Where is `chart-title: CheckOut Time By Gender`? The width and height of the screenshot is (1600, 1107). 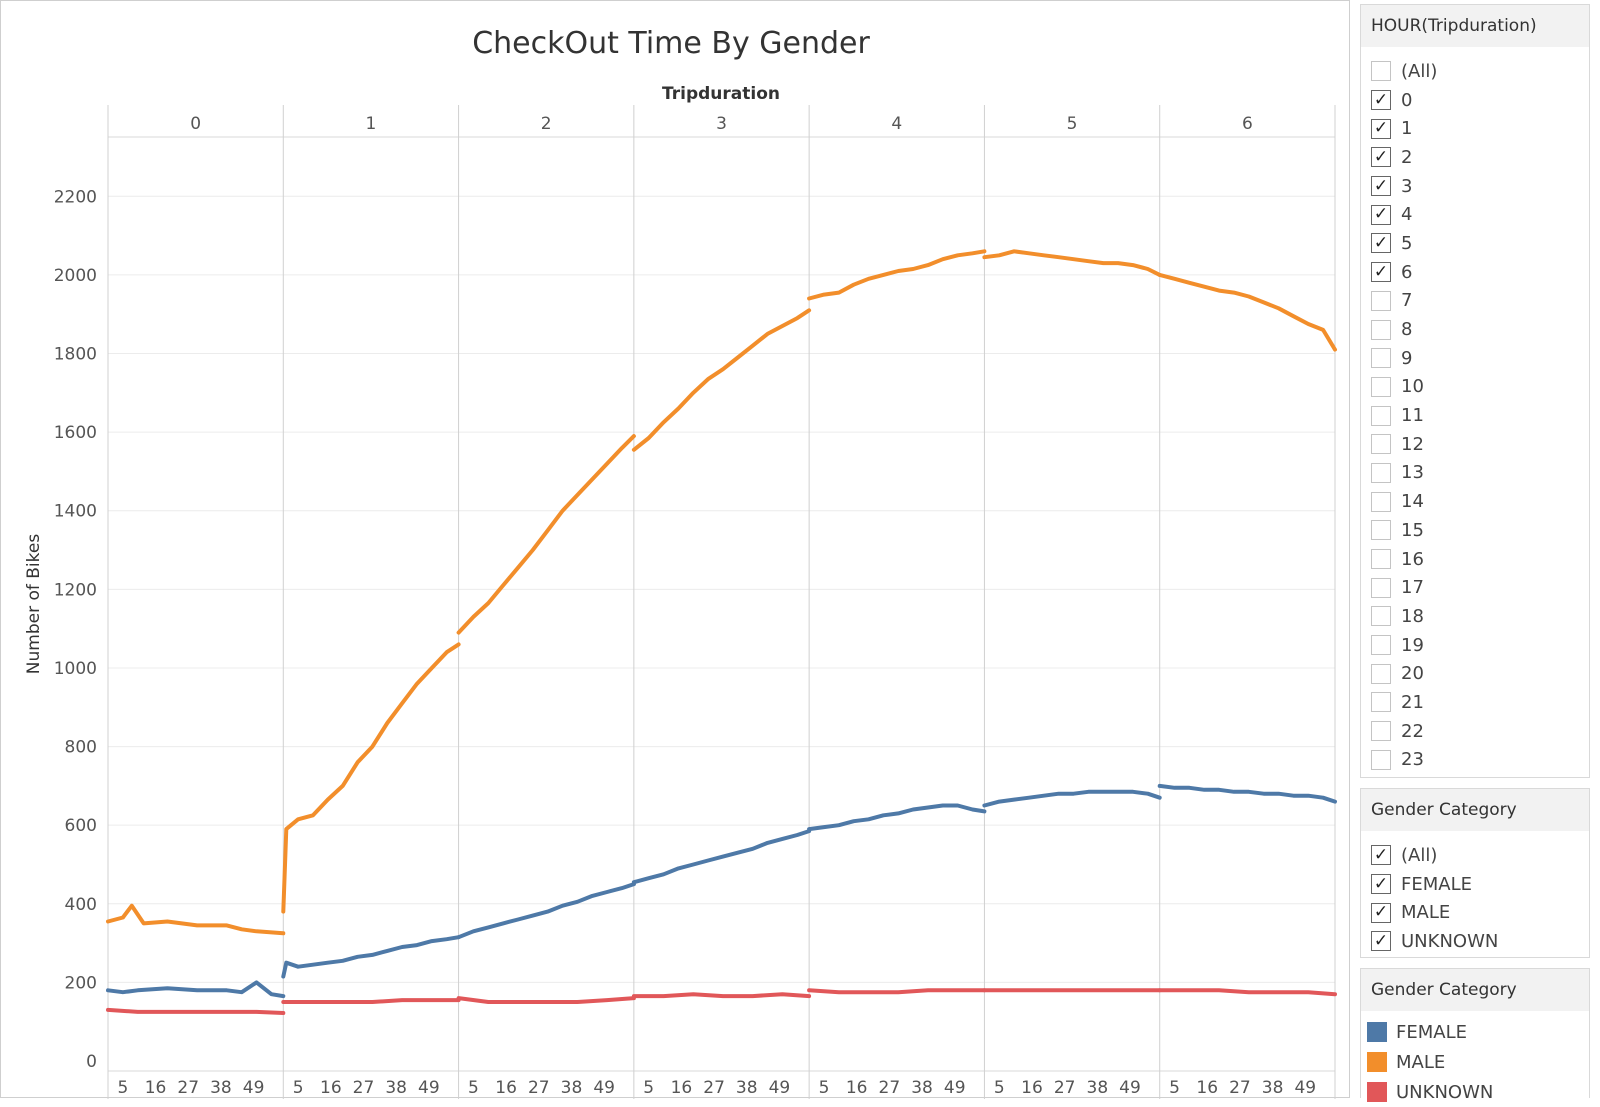
chart-title: CheckOut Time By Gender is located at coordinates (671, 43).